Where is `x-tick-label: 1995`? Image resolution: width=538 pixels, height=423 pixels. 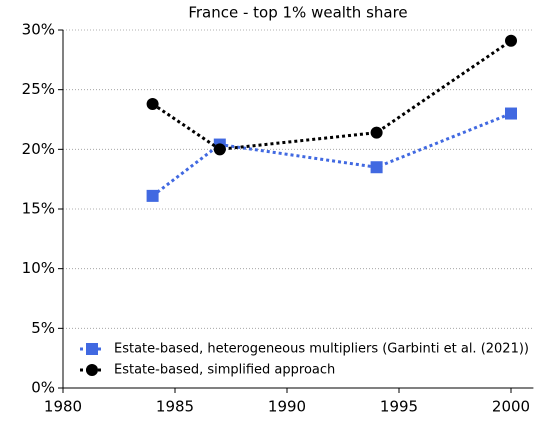 x-tick-label: 1995 is located at coordinates (399, 407).